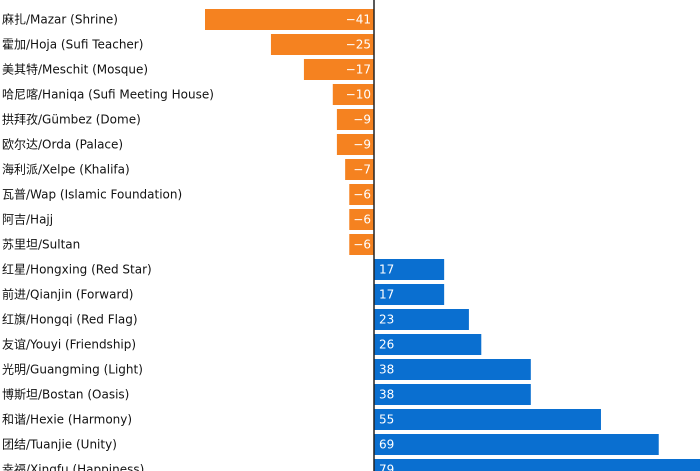 The width and height of the screenshot is (700, 471). Describe the element at coordinates (358, 20) in the screenshot. I see `value-label: −41` at that location.